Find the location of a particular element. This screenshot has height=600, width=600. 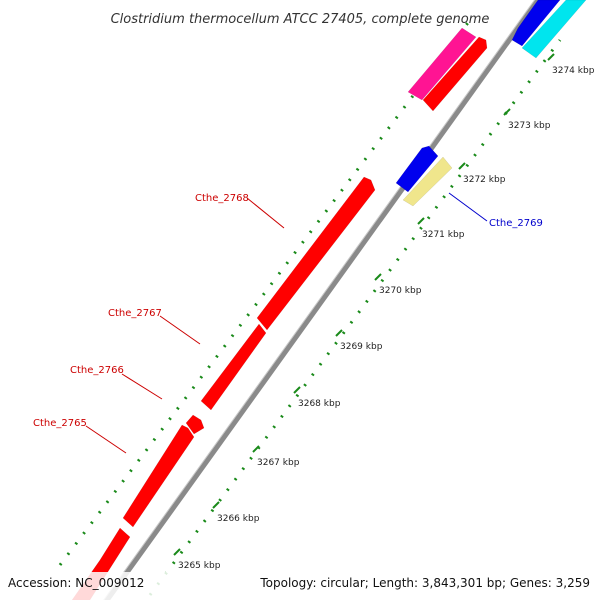

gene-cthe-2769-khaki is located at coordinates (427, 181).